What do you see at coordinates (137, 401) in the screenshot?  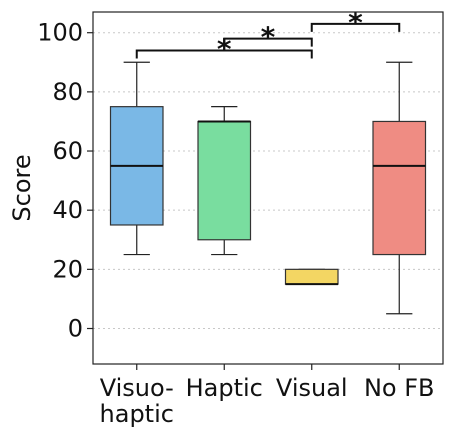 I see `x-tick-label: Visuo-haptic` at bounding box center [137, 401].